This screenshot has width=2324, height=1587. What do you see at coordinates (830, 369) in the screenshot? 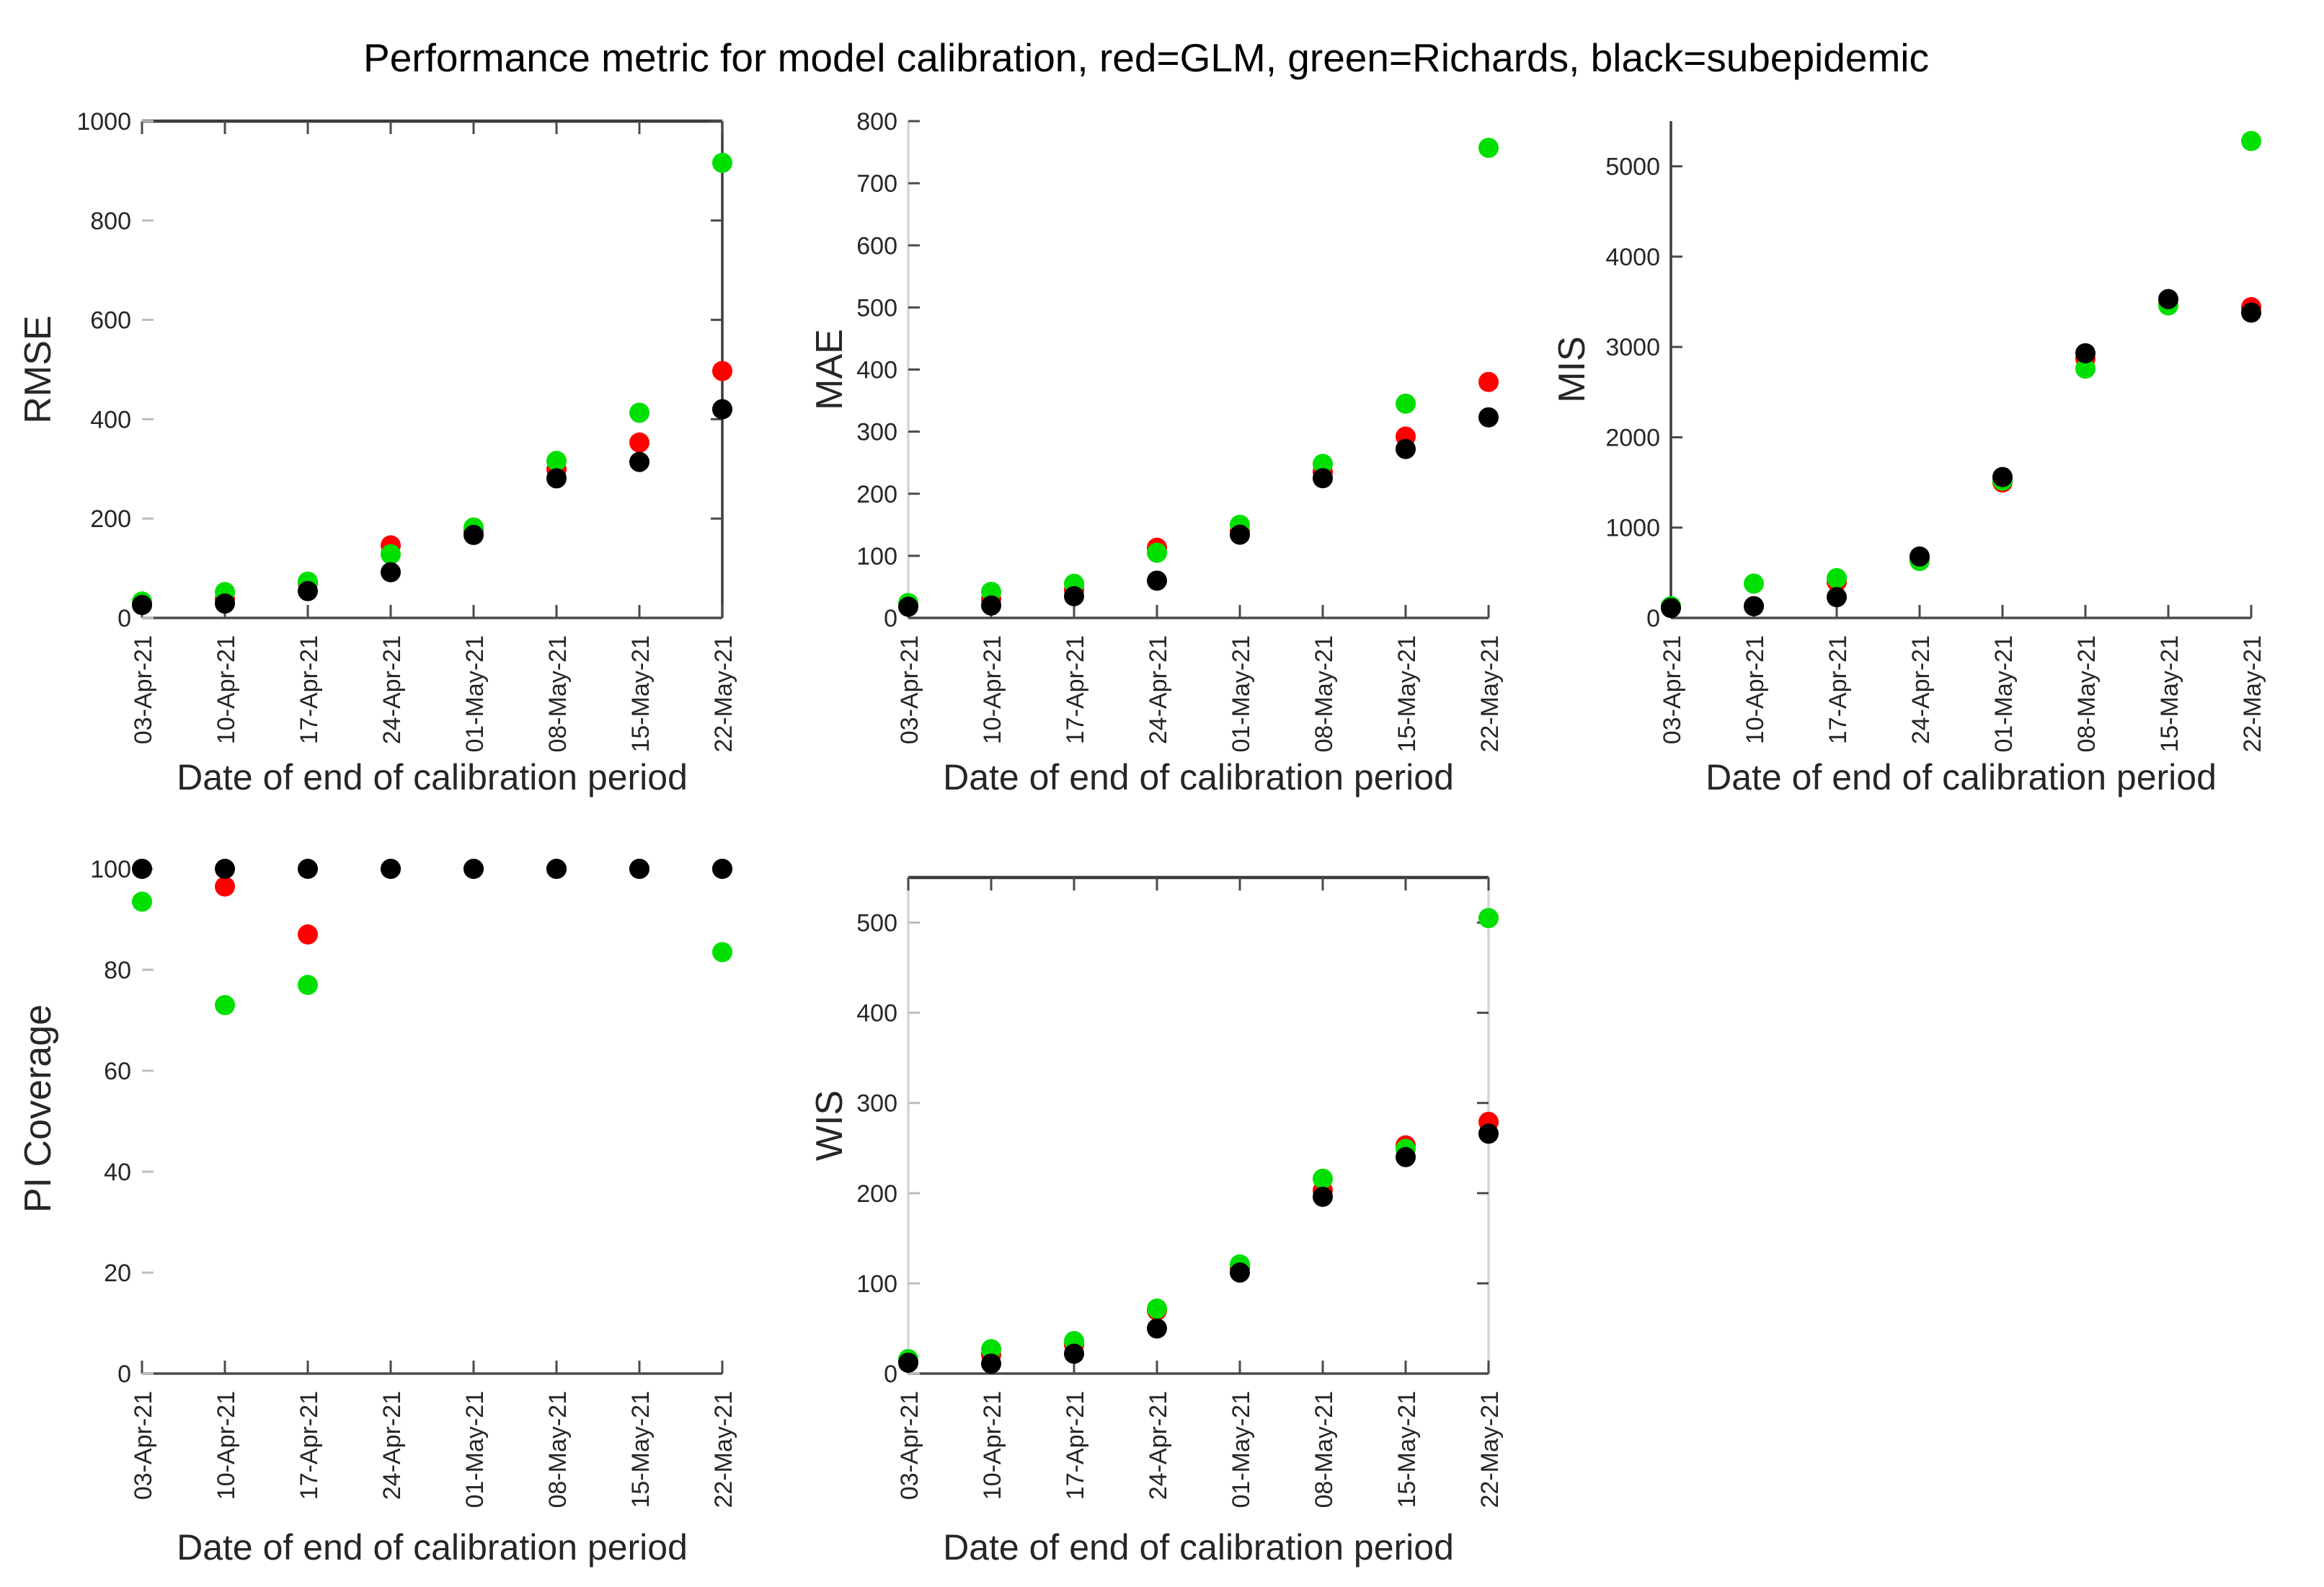
I see `mae-ylabel: MAE` at bounding box center [830, 369].